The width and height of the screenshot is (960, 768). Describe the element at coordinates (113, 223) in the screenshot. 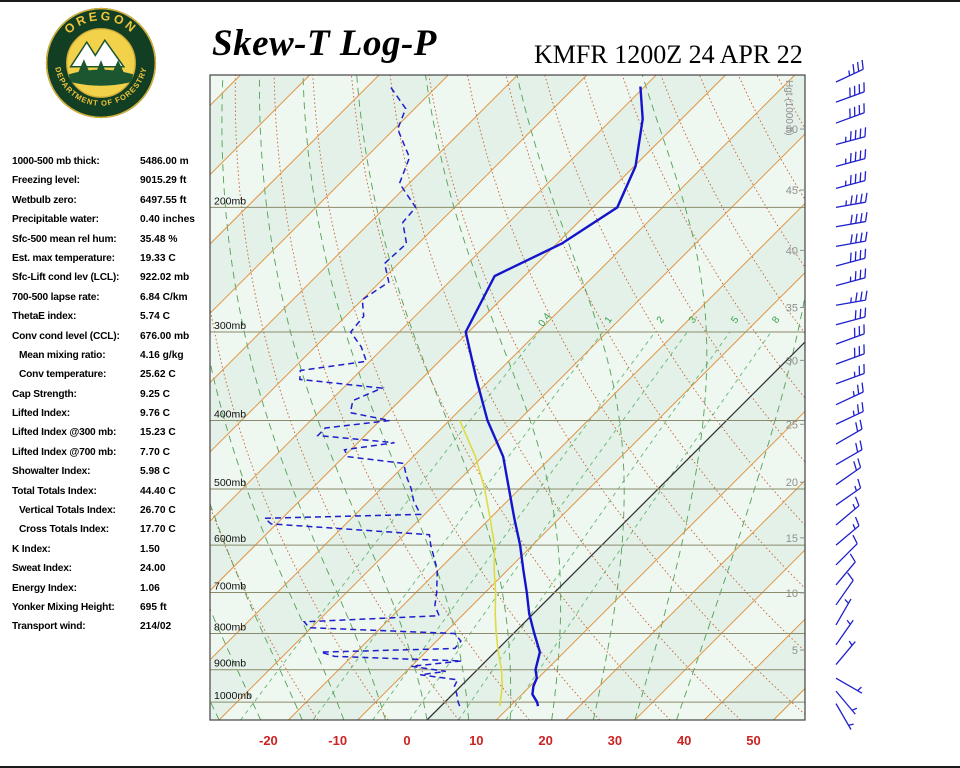

I see `index-row: Precipitable water: 0.40 inches` at that location.